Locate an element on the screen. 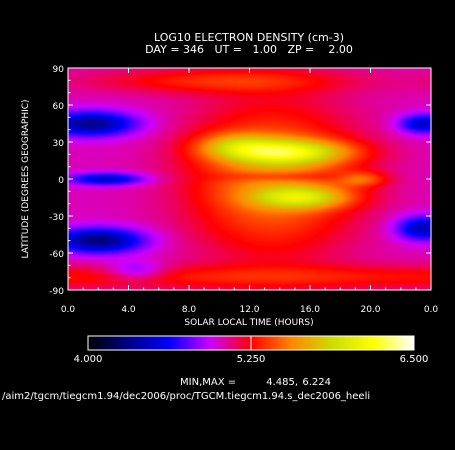 The width and height of the screenshot is (455, 450). y-tick-label: 90 is located at coordinates (59, 70).